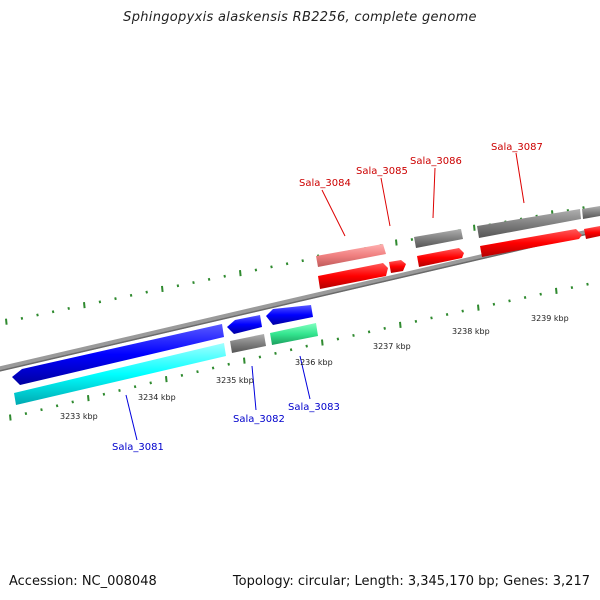 The height and width of the screenshot is (600, 600). What do you see at coordinates (244, 324) in the screenshot?
I see `feature-sala-3082-cds` at bounding box center [244, 324].